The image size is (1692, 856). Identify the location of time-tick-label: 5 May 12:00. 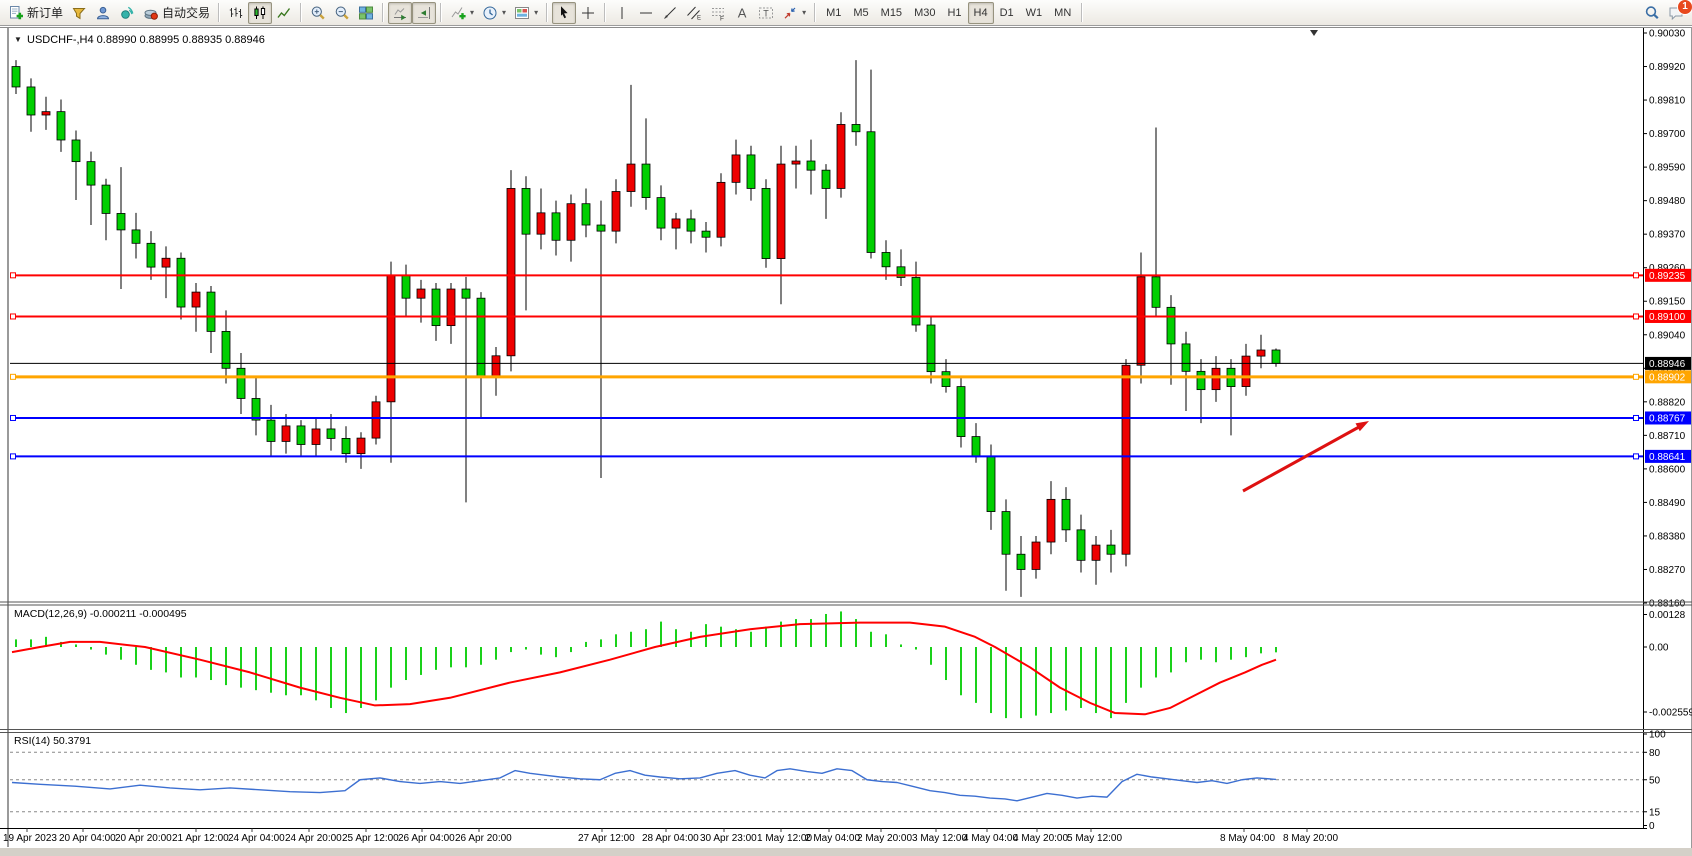
(1094, 838).